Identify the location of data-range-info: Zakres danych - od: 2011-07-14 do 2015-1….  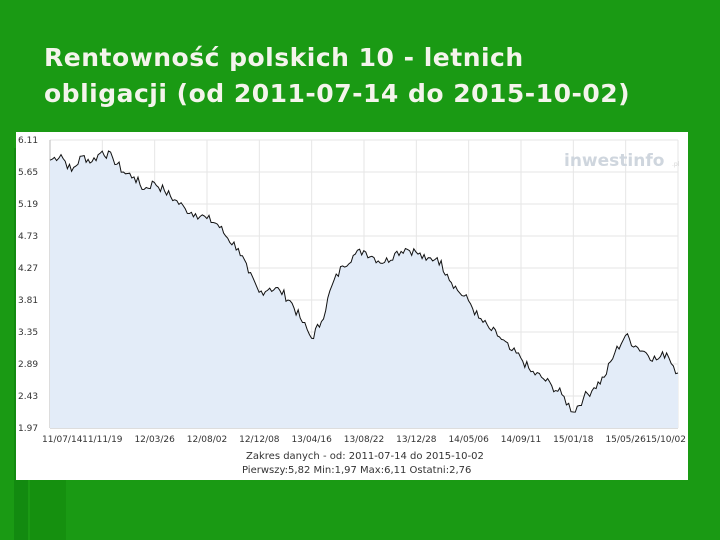
(365, 456).